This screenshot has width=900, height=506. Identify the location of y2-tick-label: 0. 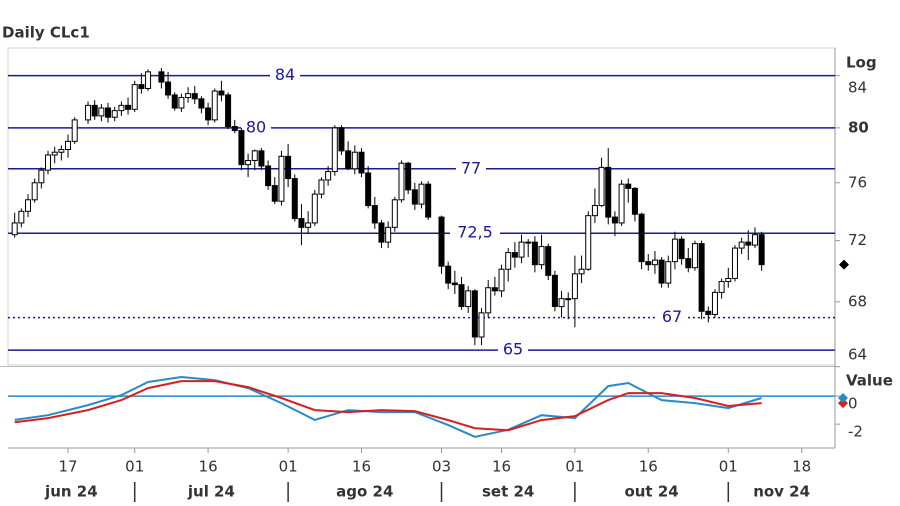
(853, 404).